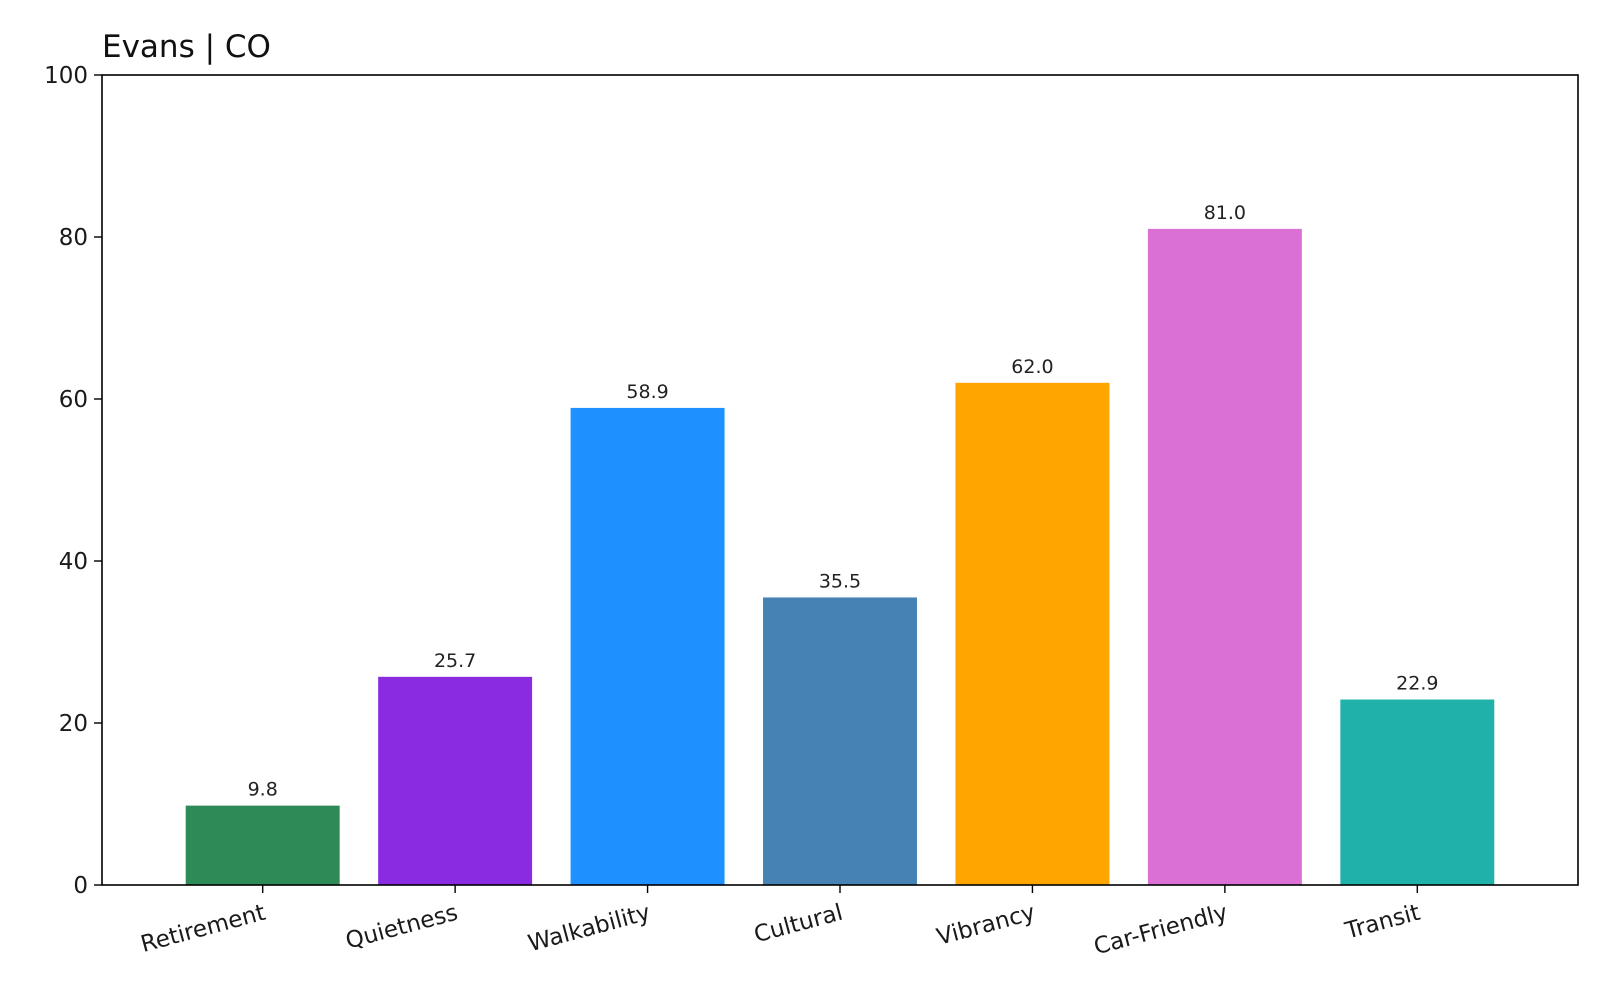 Image resolution: width=1600 pixels, height=1000 pixels. I want to click on value-label: 22.9, so click(1417, 684).